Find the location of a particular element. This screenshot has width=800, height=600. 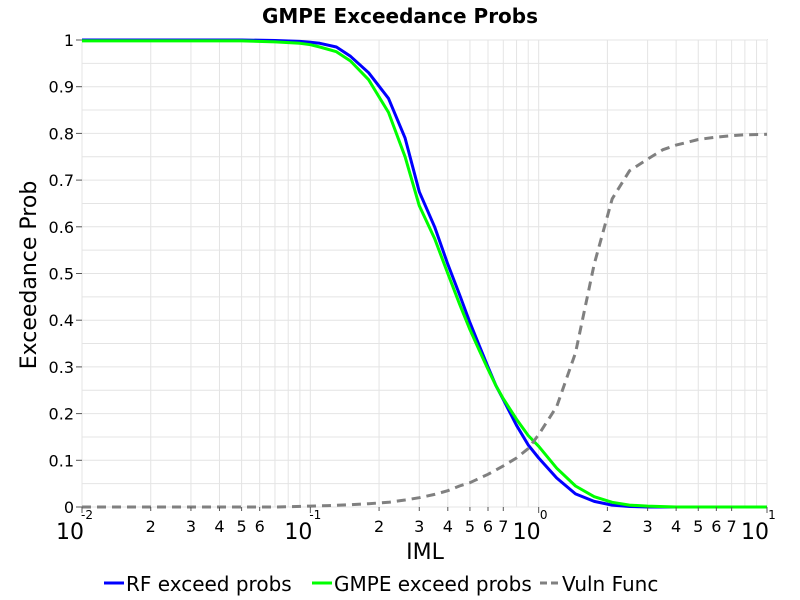

y-tick-label: 0.5 is located at coordinates (61, 274).